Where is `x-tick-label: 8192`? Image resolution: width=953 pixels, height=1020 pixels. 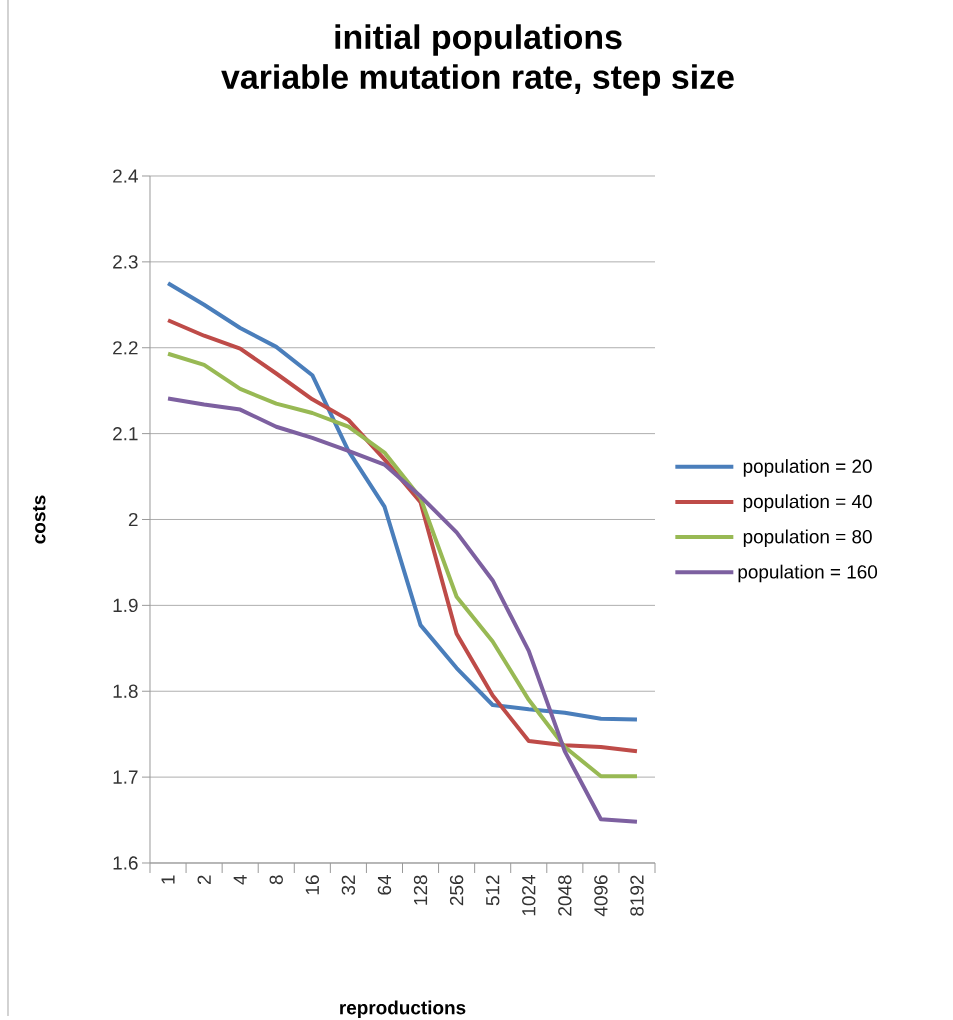 x-tick-label: 8192 is located at coordinates (637, 895).